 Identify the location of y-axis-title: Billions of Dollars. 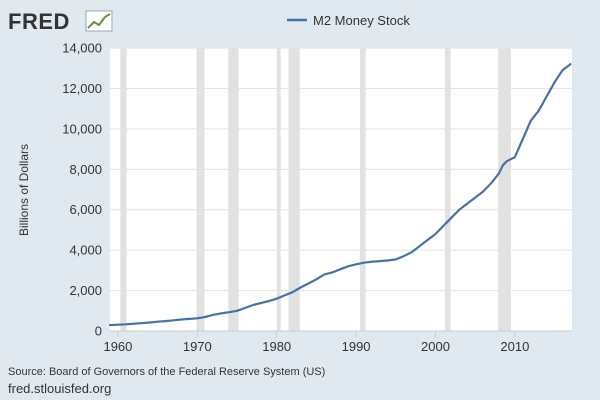
(24, 190).